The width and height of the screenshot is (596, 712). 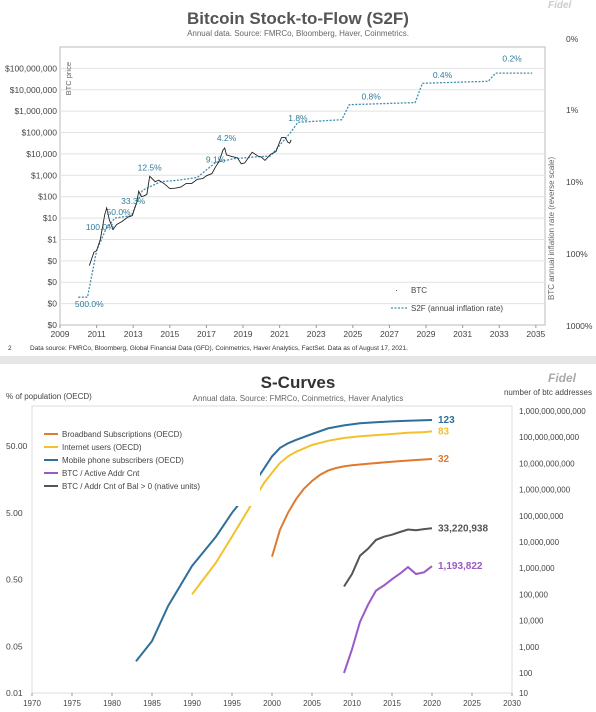 What do you see at coordinates (10, 348) in the screenshot?
I see `footnote-number: 2` at bounding box center [10, 348].